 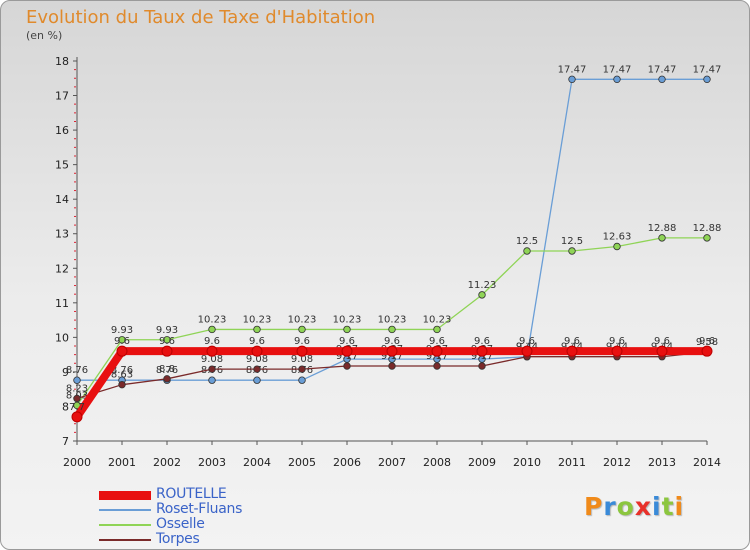 I want to click on legend-item: Torpes, so click(x=209, y=539).